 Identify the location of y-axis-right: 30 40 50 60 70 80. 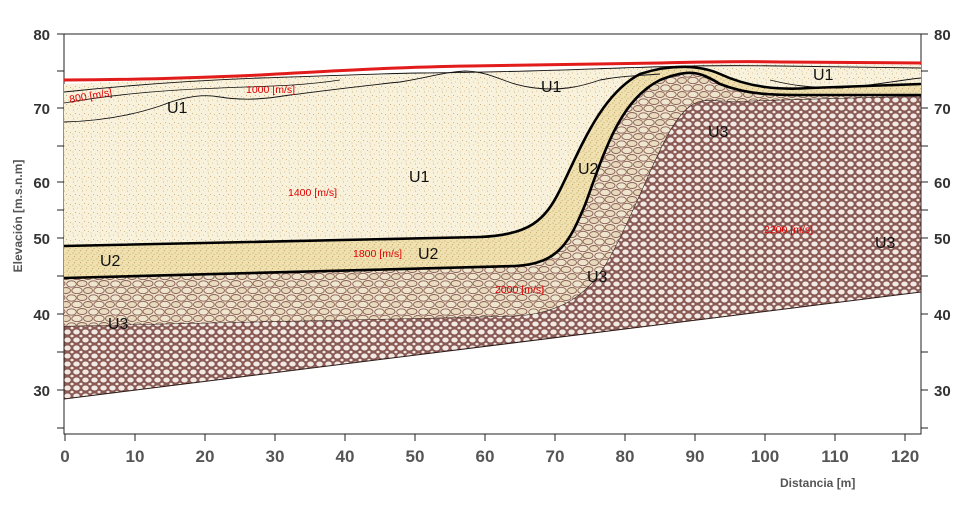
(942, 213).